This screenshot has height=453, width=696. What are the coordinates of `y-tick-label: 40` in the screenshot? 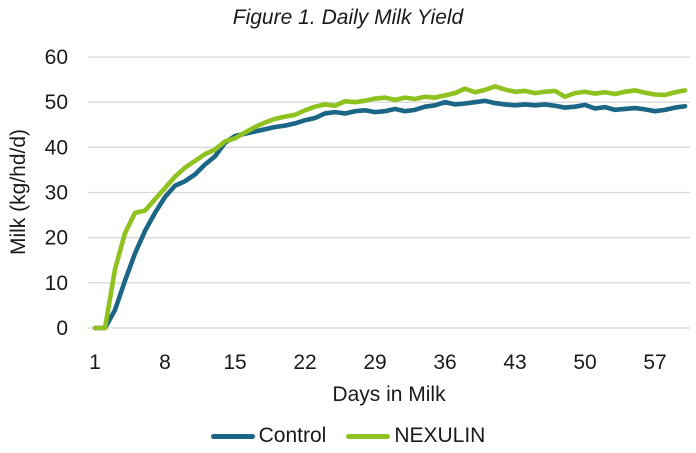 It's located at (56, 147).